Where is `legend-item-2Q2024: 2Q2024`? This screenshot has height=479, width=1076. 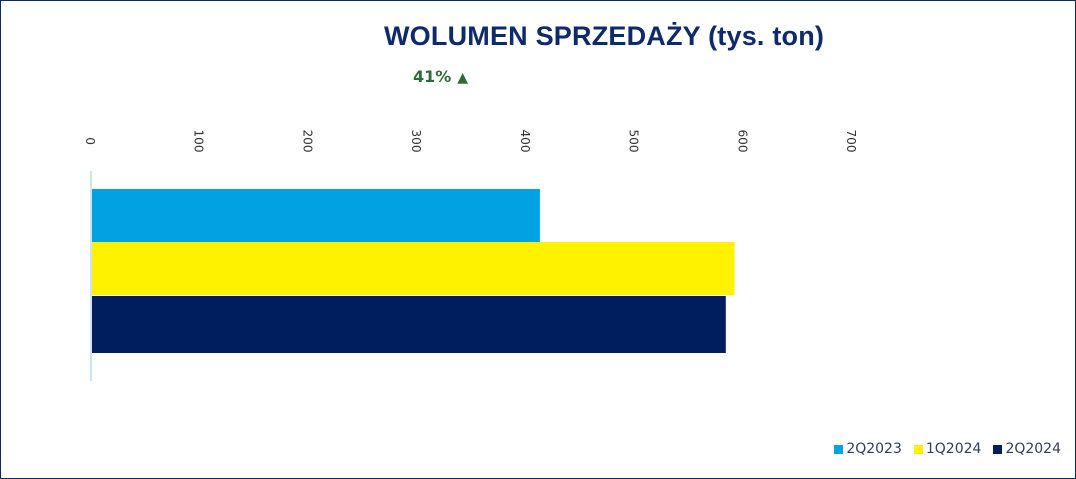 legend-item-2Q2024: 2Q2024 is located at coordinates (1027, 449).